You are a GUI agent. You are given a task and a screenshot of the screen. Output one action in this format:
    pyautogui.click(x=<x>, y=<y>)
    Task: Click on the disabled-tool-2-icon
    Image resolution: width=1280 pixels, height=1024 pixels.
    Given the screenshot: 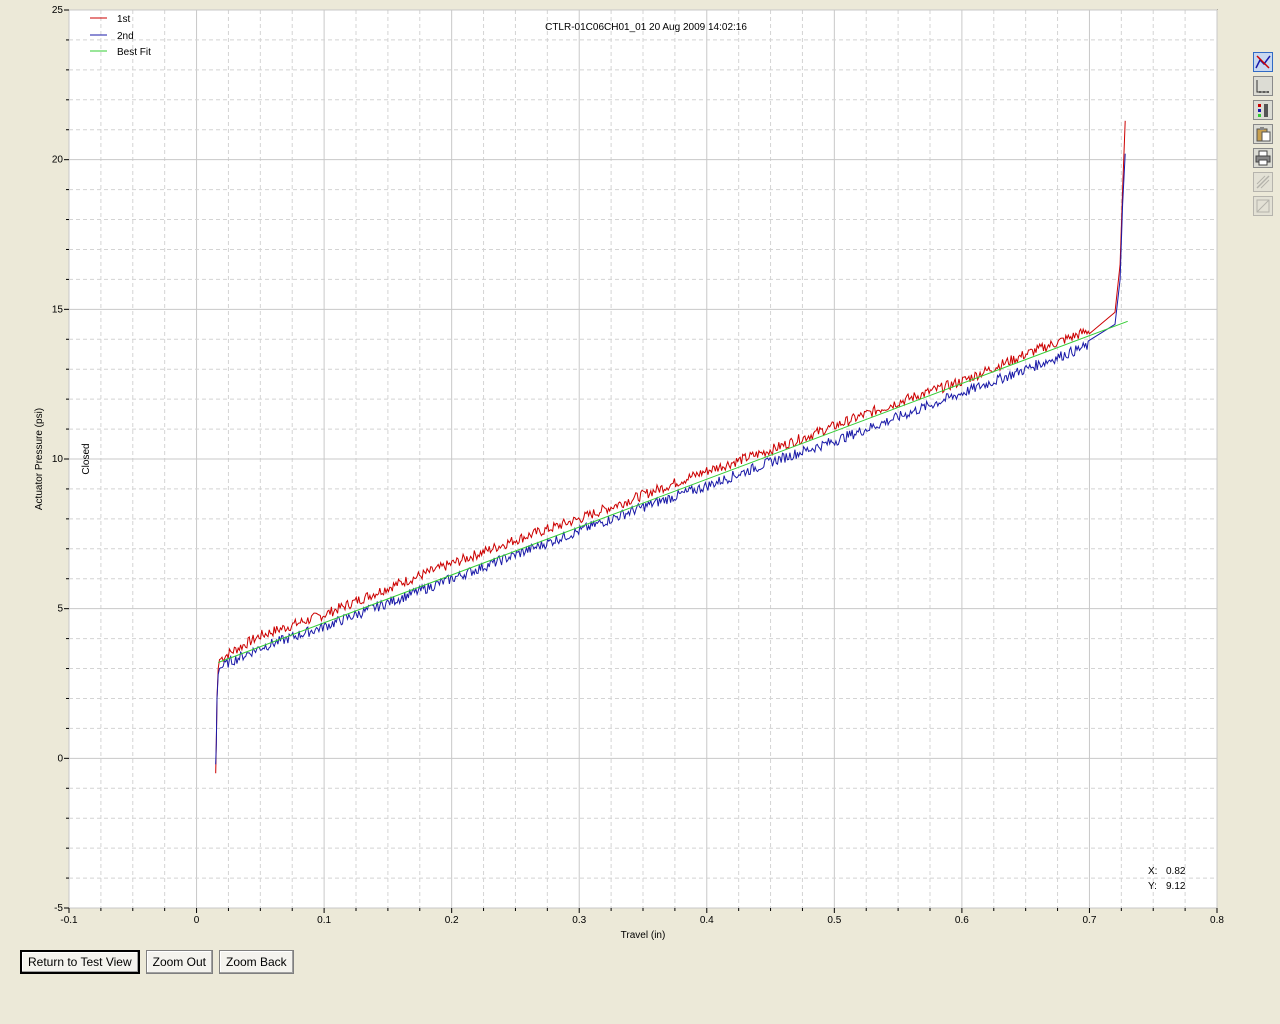 What is the action you would take?
    pyautogui.click(x=1263, y=206)
    